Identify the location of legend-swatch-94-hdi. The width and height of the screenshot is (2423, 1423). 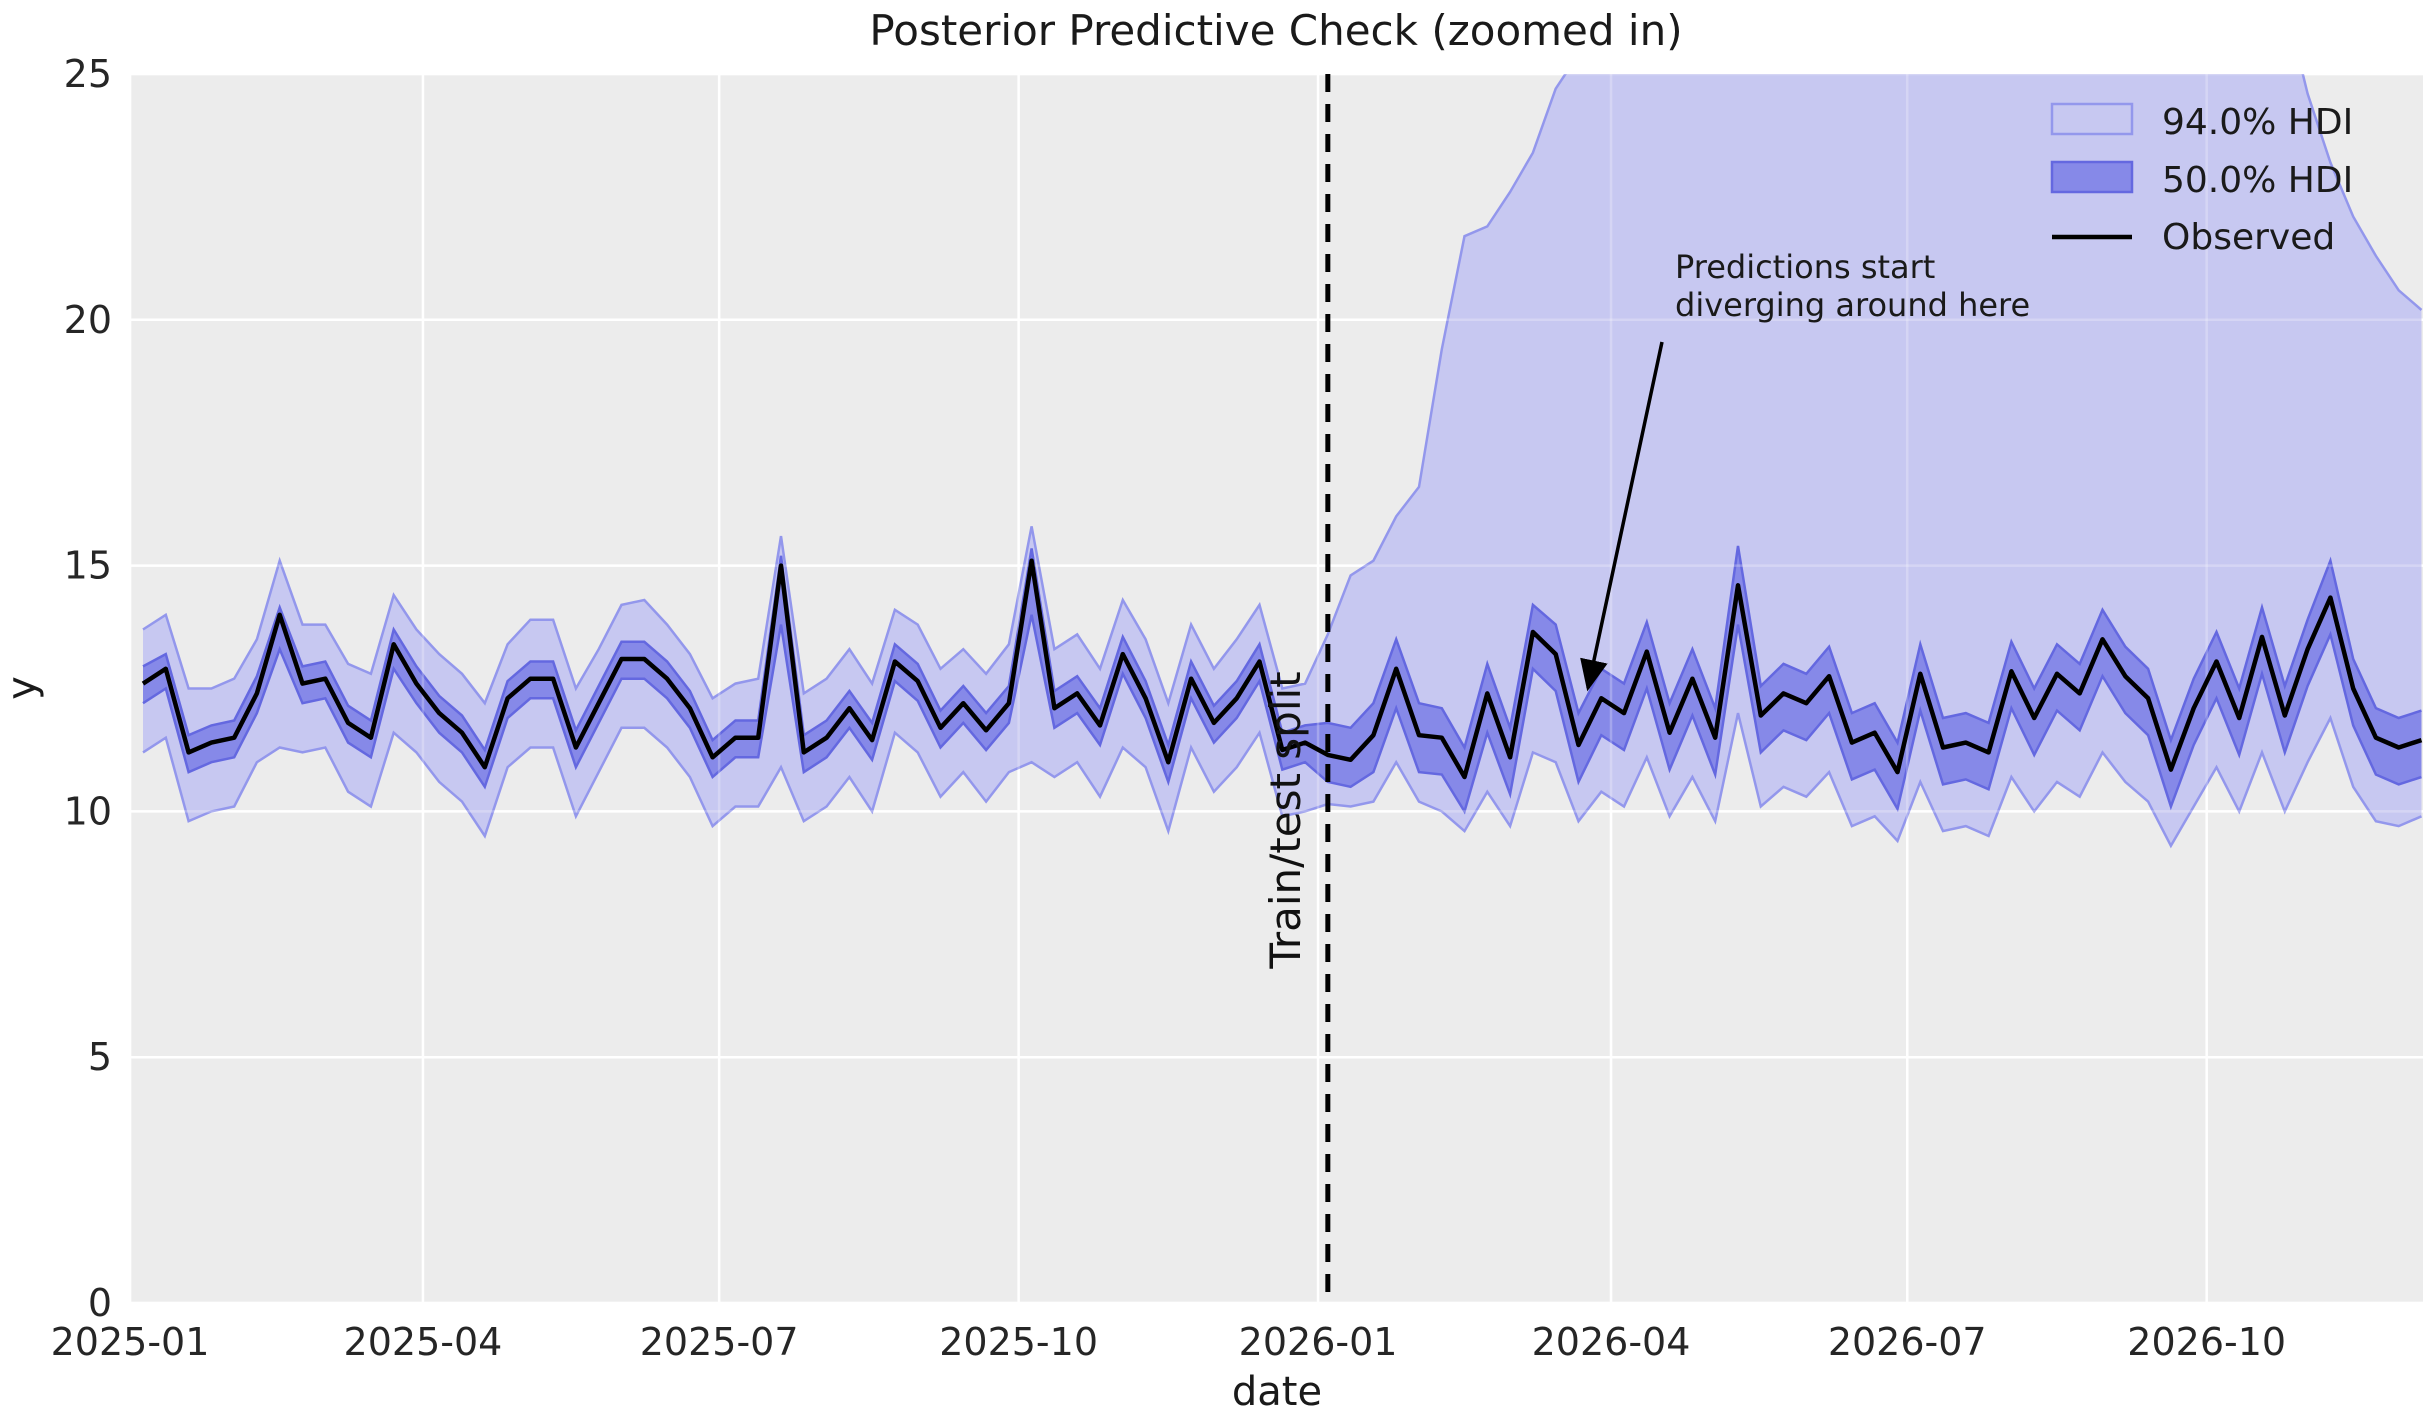
(2092, 119).